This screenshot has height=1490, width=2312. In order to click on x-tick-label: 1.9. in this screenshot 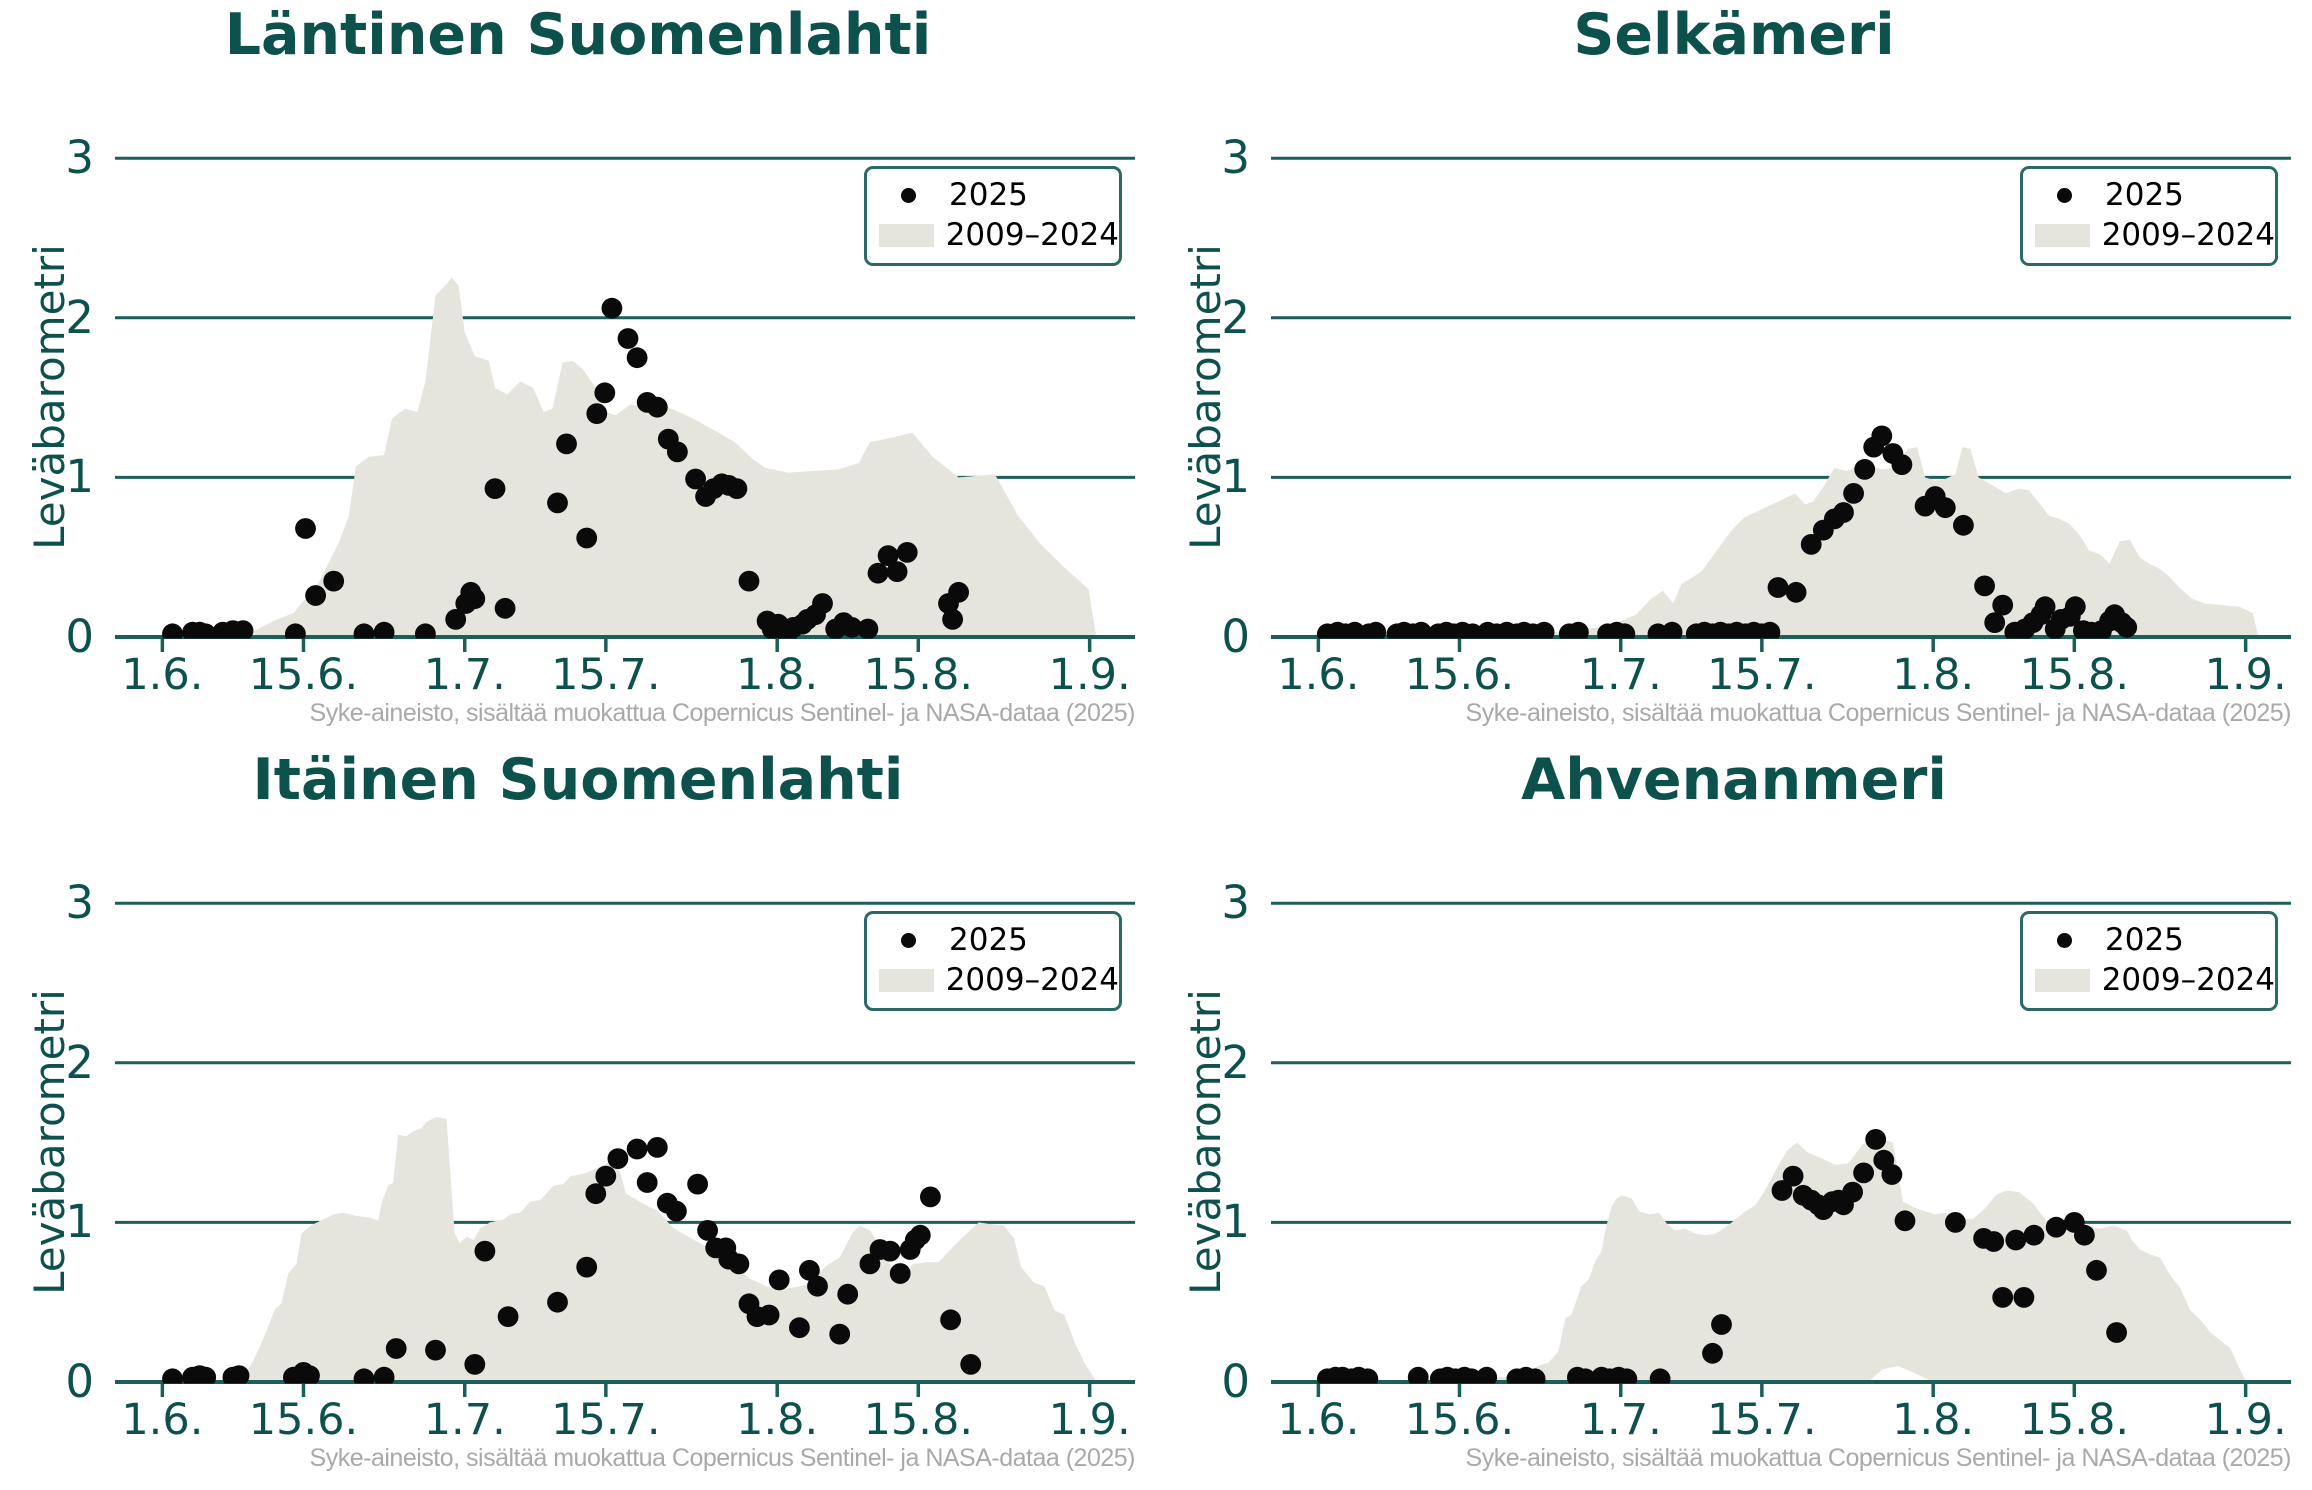, I will do `click(2245, 1420)`.